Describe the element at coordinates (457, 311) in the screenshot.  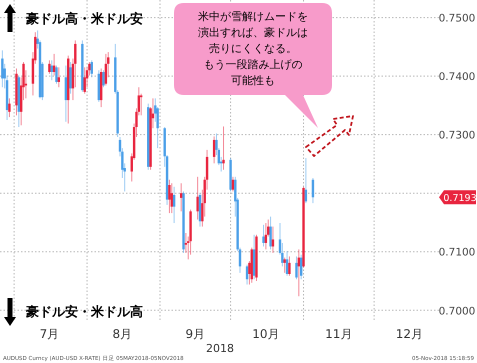
I see `y-tick-label: 0.7000` at that location.